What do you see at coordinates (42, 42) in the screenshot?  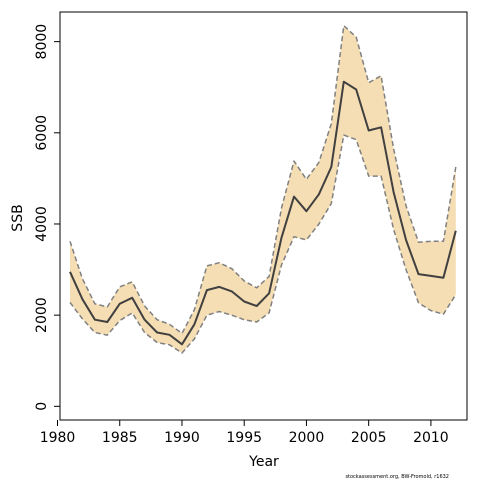 I see `y-tick-label: 8000` at bounding box center [42, 42].